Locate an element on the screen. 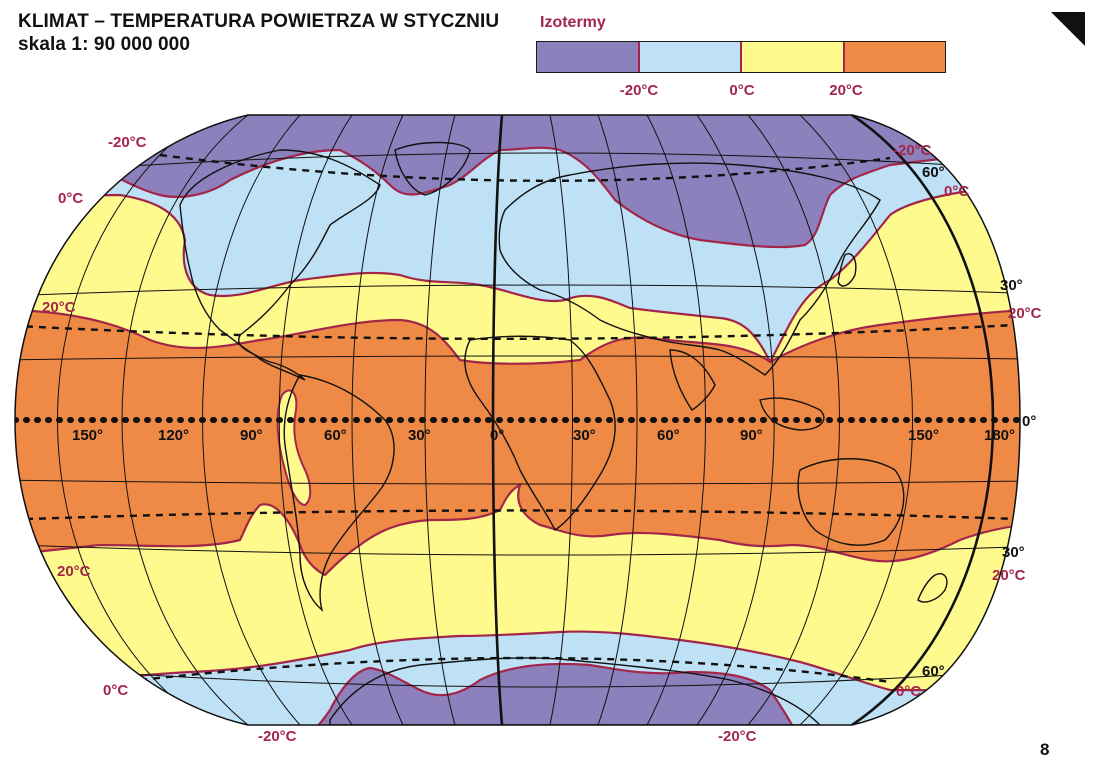 The width and height of the screenshot is (1099, 769). lat-label-south-30: 30° is located at coordinates (1013, 552).